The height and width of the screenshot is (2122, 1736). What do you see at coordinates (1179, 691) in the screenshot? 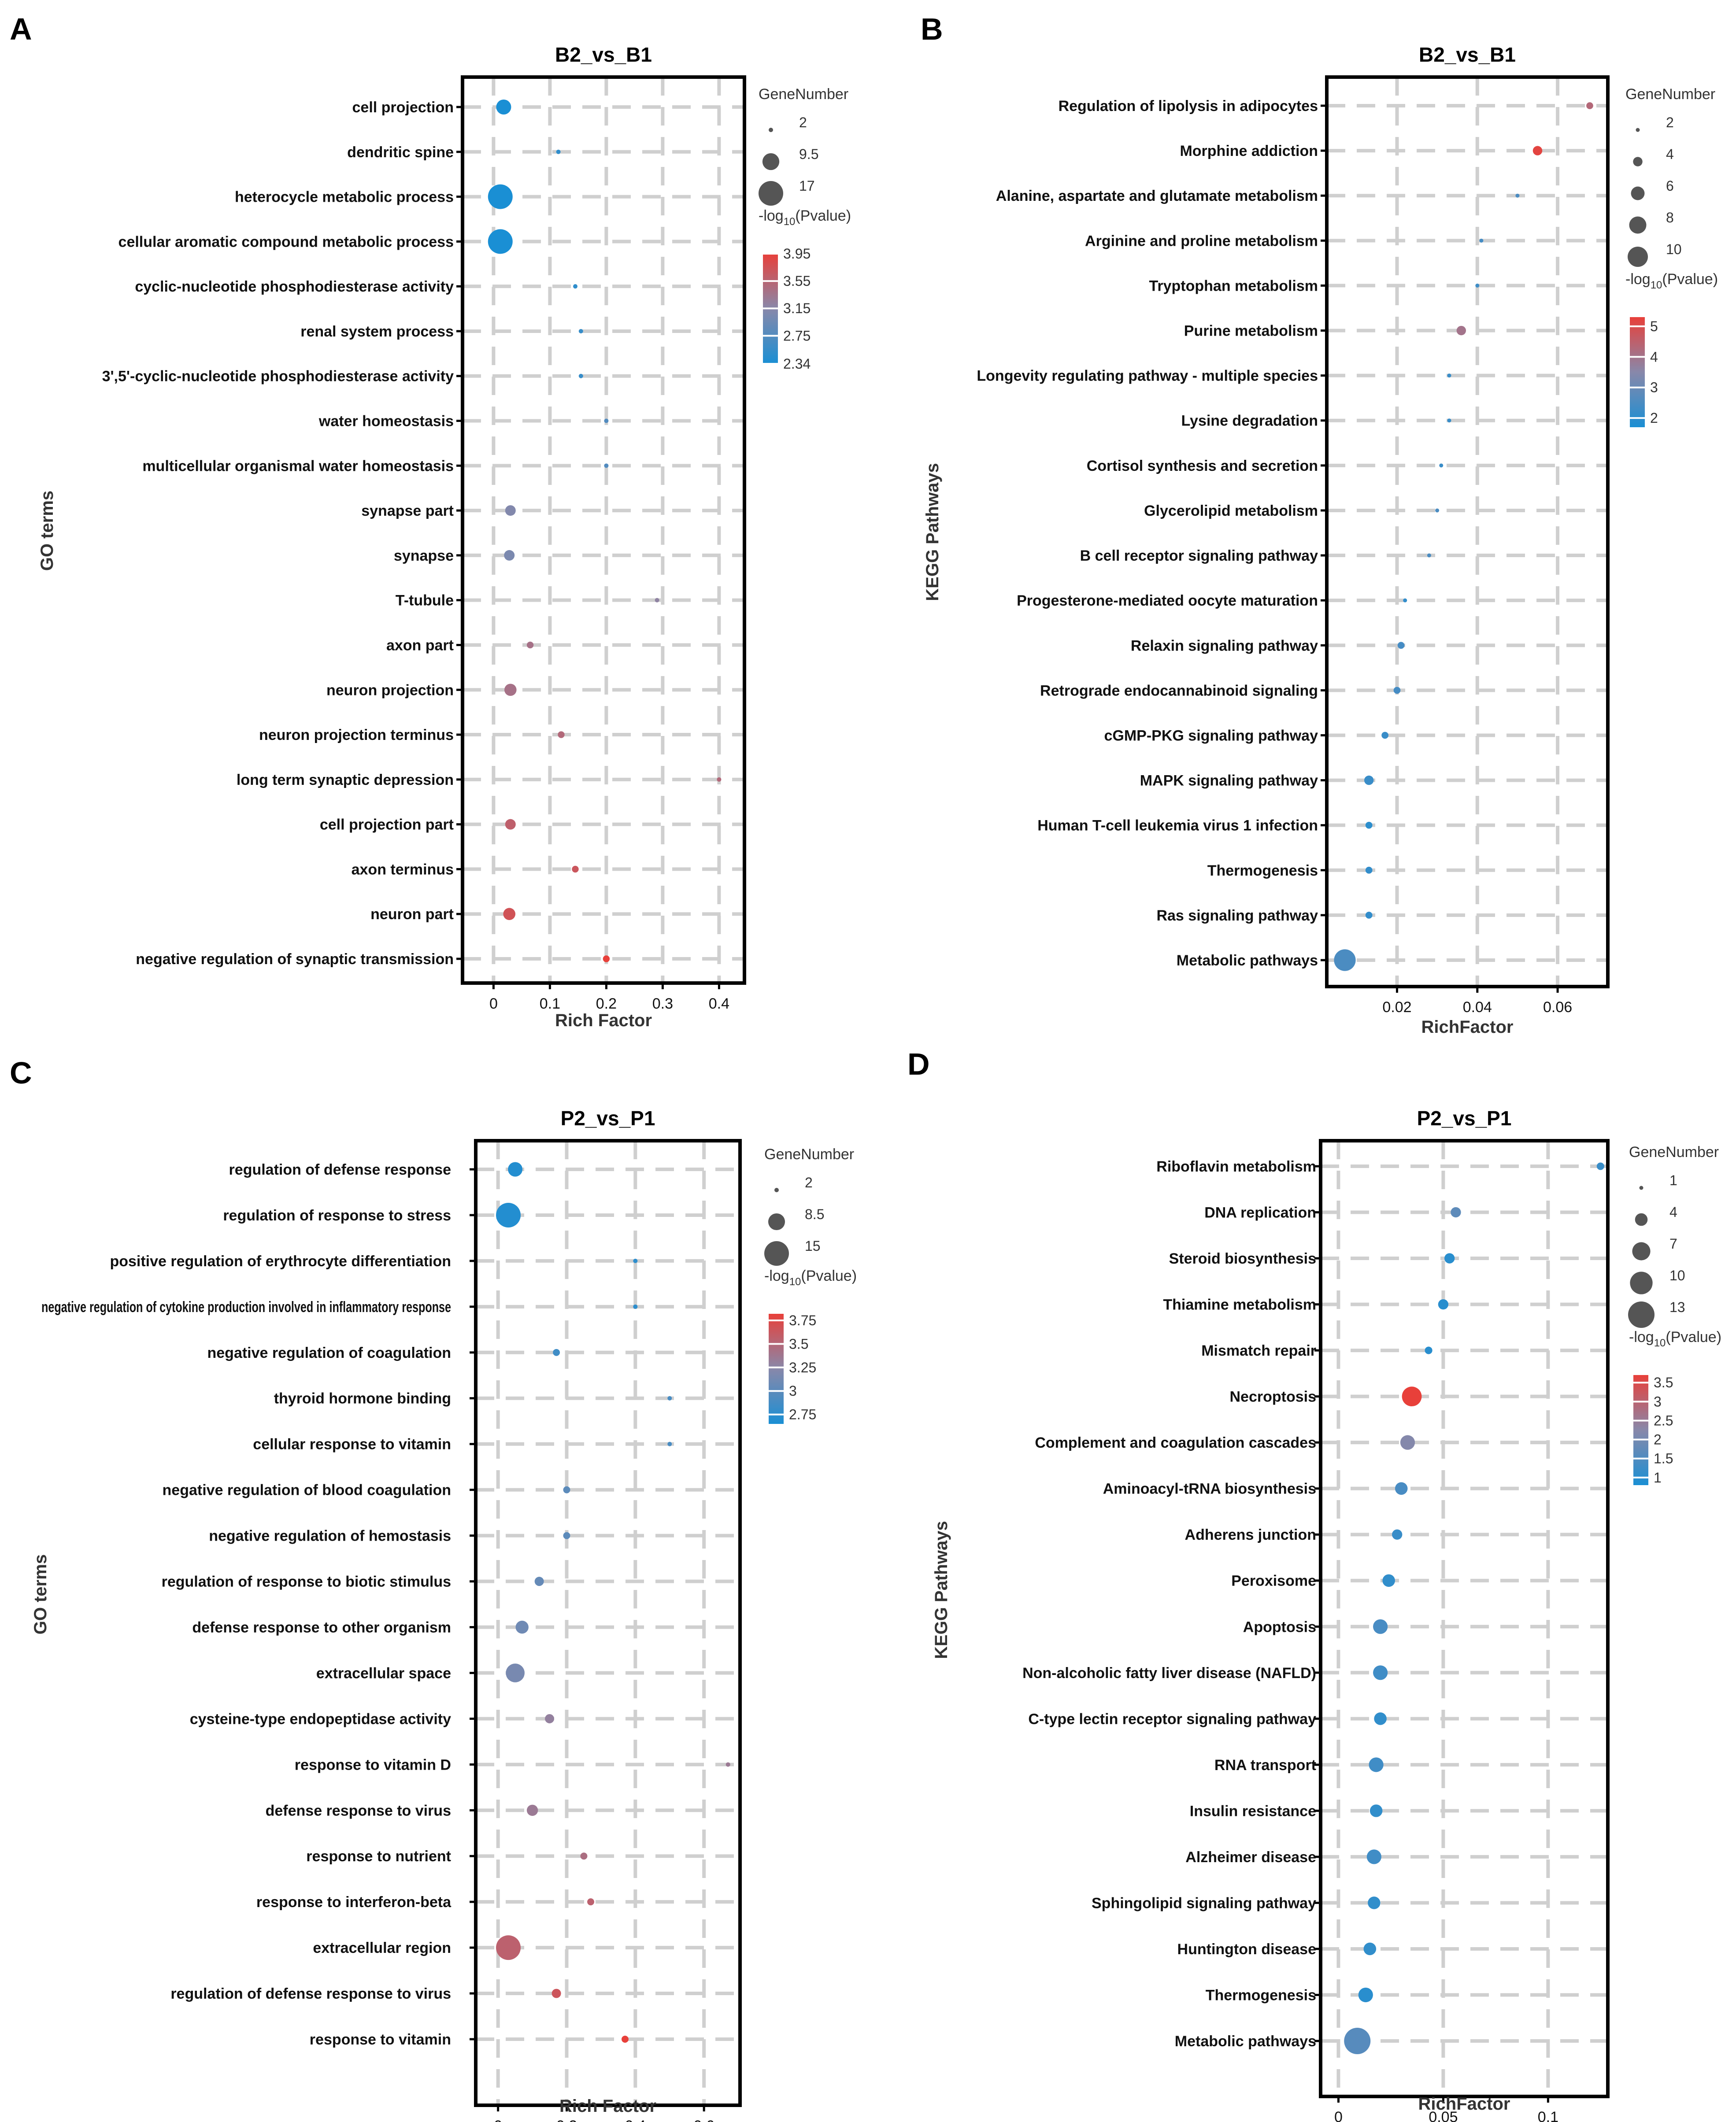
I see `y-tick-label: Retrograde endocannabinoid signaling` at bounding box center [1179, 691].